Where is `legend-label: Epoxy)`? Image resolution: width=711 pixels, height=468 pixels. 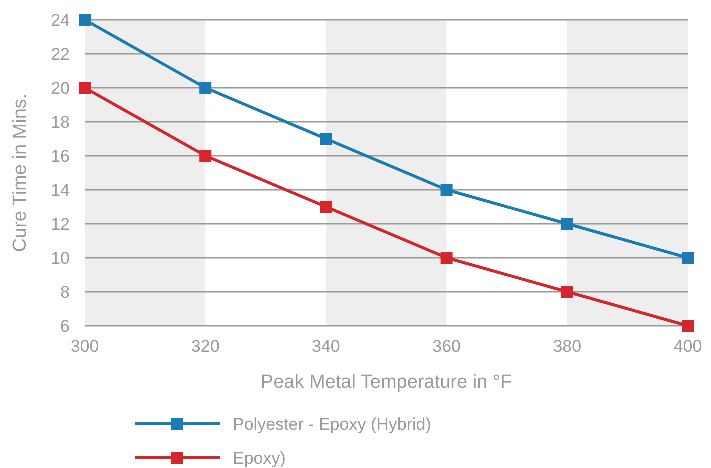 legend-label: Epoxy) is located at coordinates (259, 458).